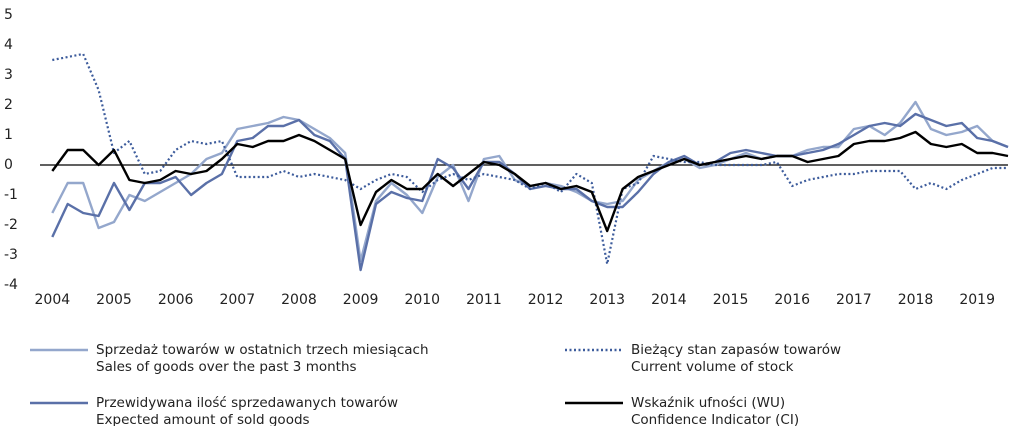  What do you see at coordinates (422, 300) in the screenshot?
I see `x-tick-label: 2010` at bounding box center [422, 300].